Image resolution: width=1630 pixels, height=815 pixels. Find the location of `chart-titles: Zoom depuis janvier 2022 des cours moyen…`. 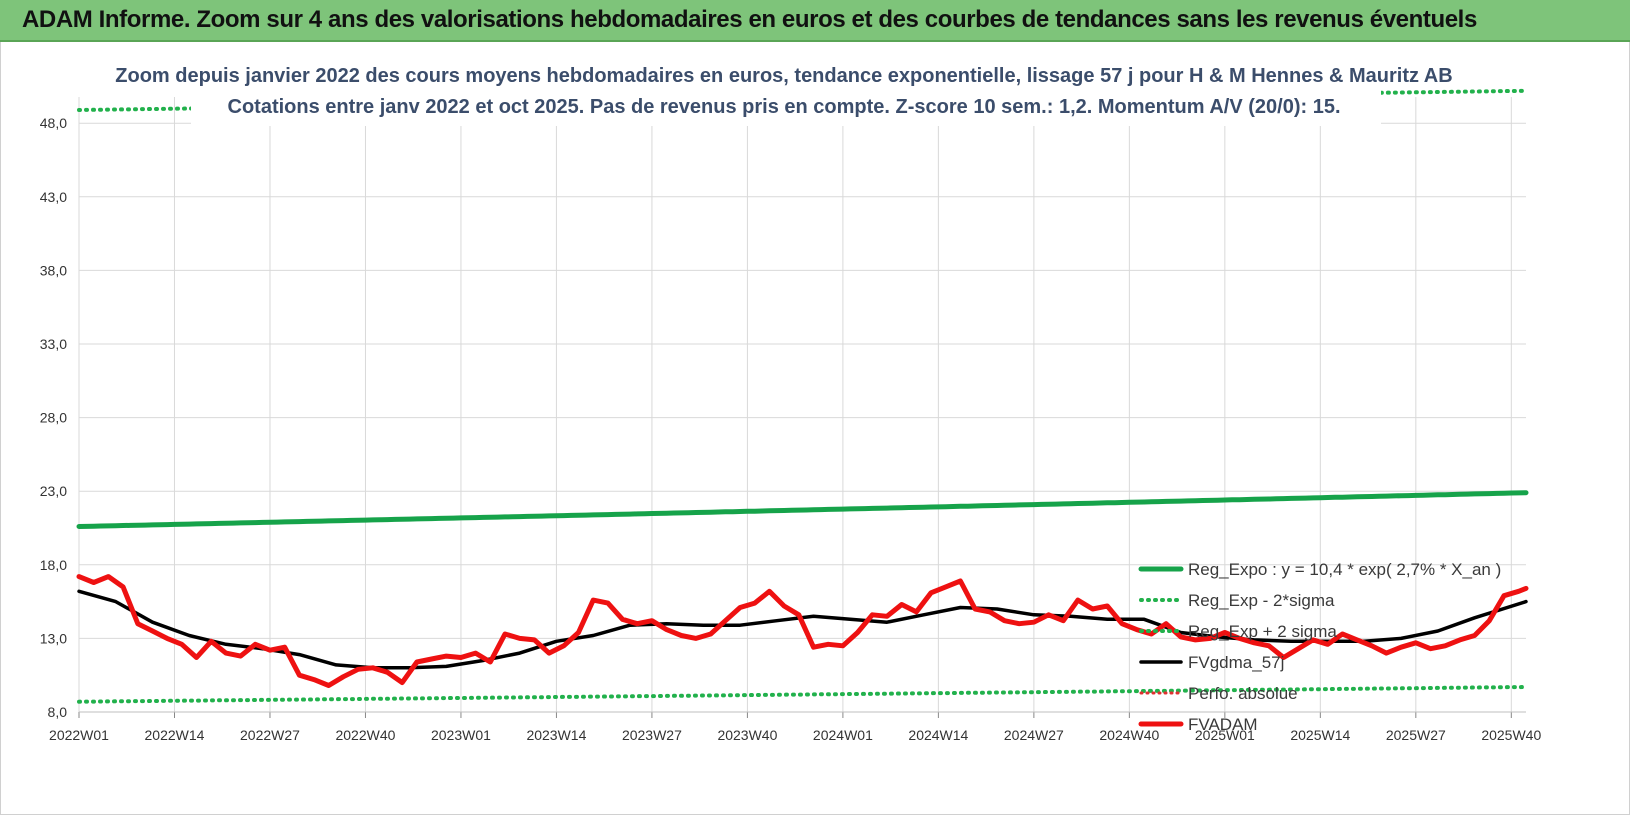

chart-titles: Zoom depuis janvier 2022 des cours moyen… is located at coordinates (784, 91).